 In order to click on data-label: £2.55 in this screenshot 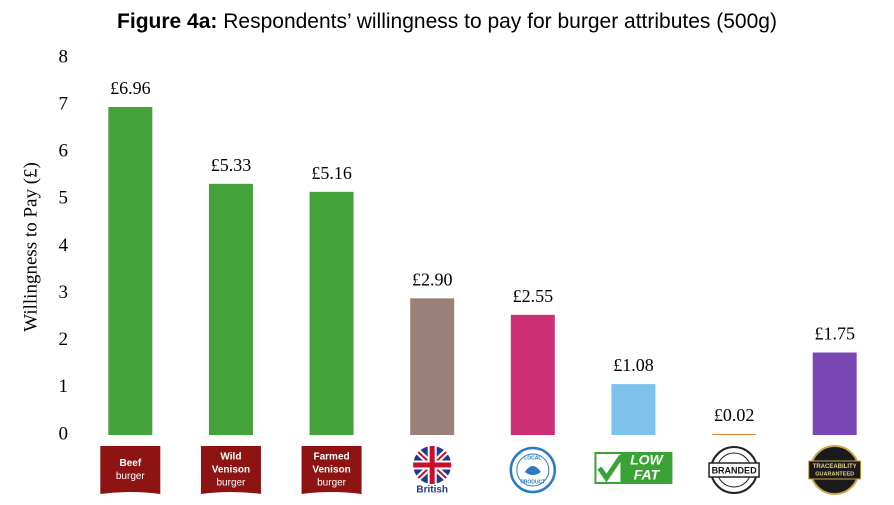, I will do `click(533, 296)`.